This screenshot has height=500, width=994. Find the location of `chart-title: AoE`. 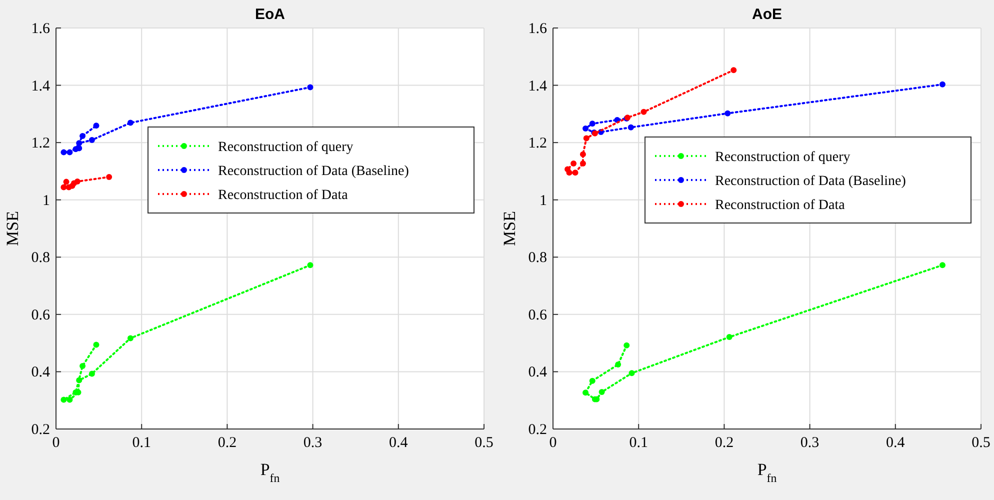

chart-title: AoE is located at coordinates (767, 14).